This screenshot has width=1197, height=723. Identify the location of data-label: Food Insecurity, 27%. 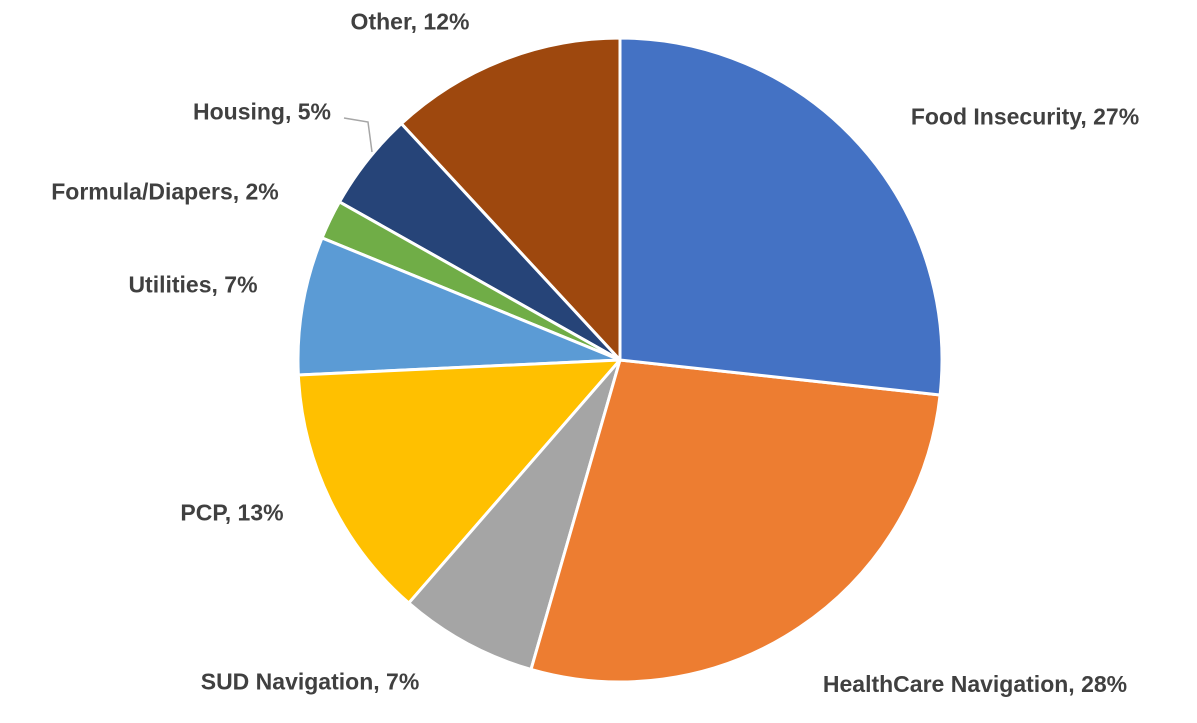
(1025, 116).